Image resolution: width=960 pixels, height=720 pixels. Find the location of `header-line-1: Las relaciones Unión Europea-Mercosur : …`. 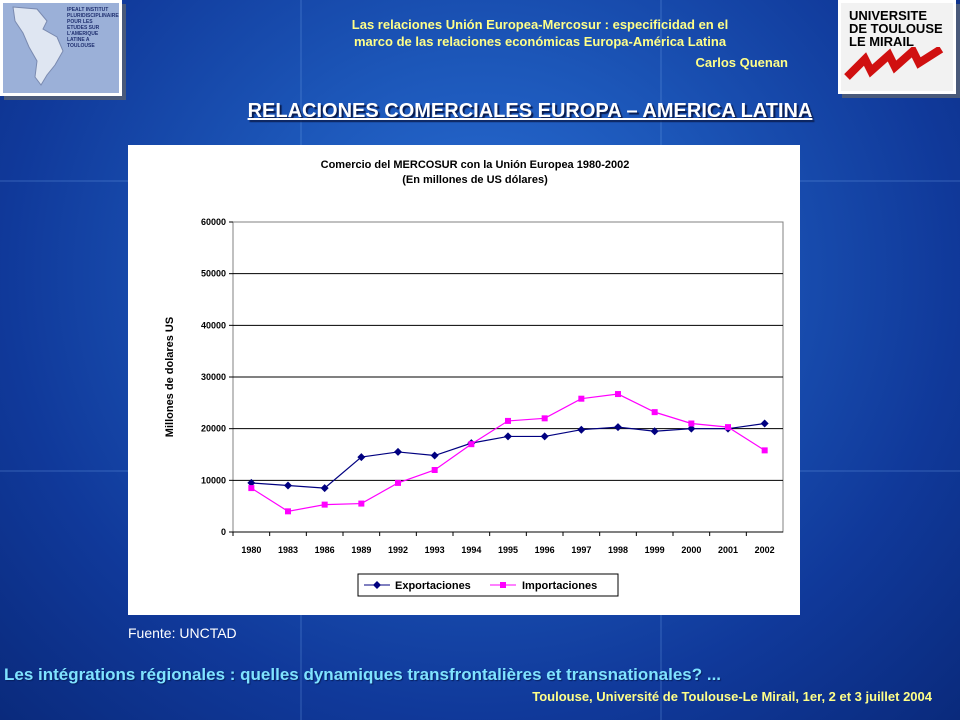

header-line-1: Las relaciones Unión Europea-Mercosur : … is located at coordinates (540, 24).